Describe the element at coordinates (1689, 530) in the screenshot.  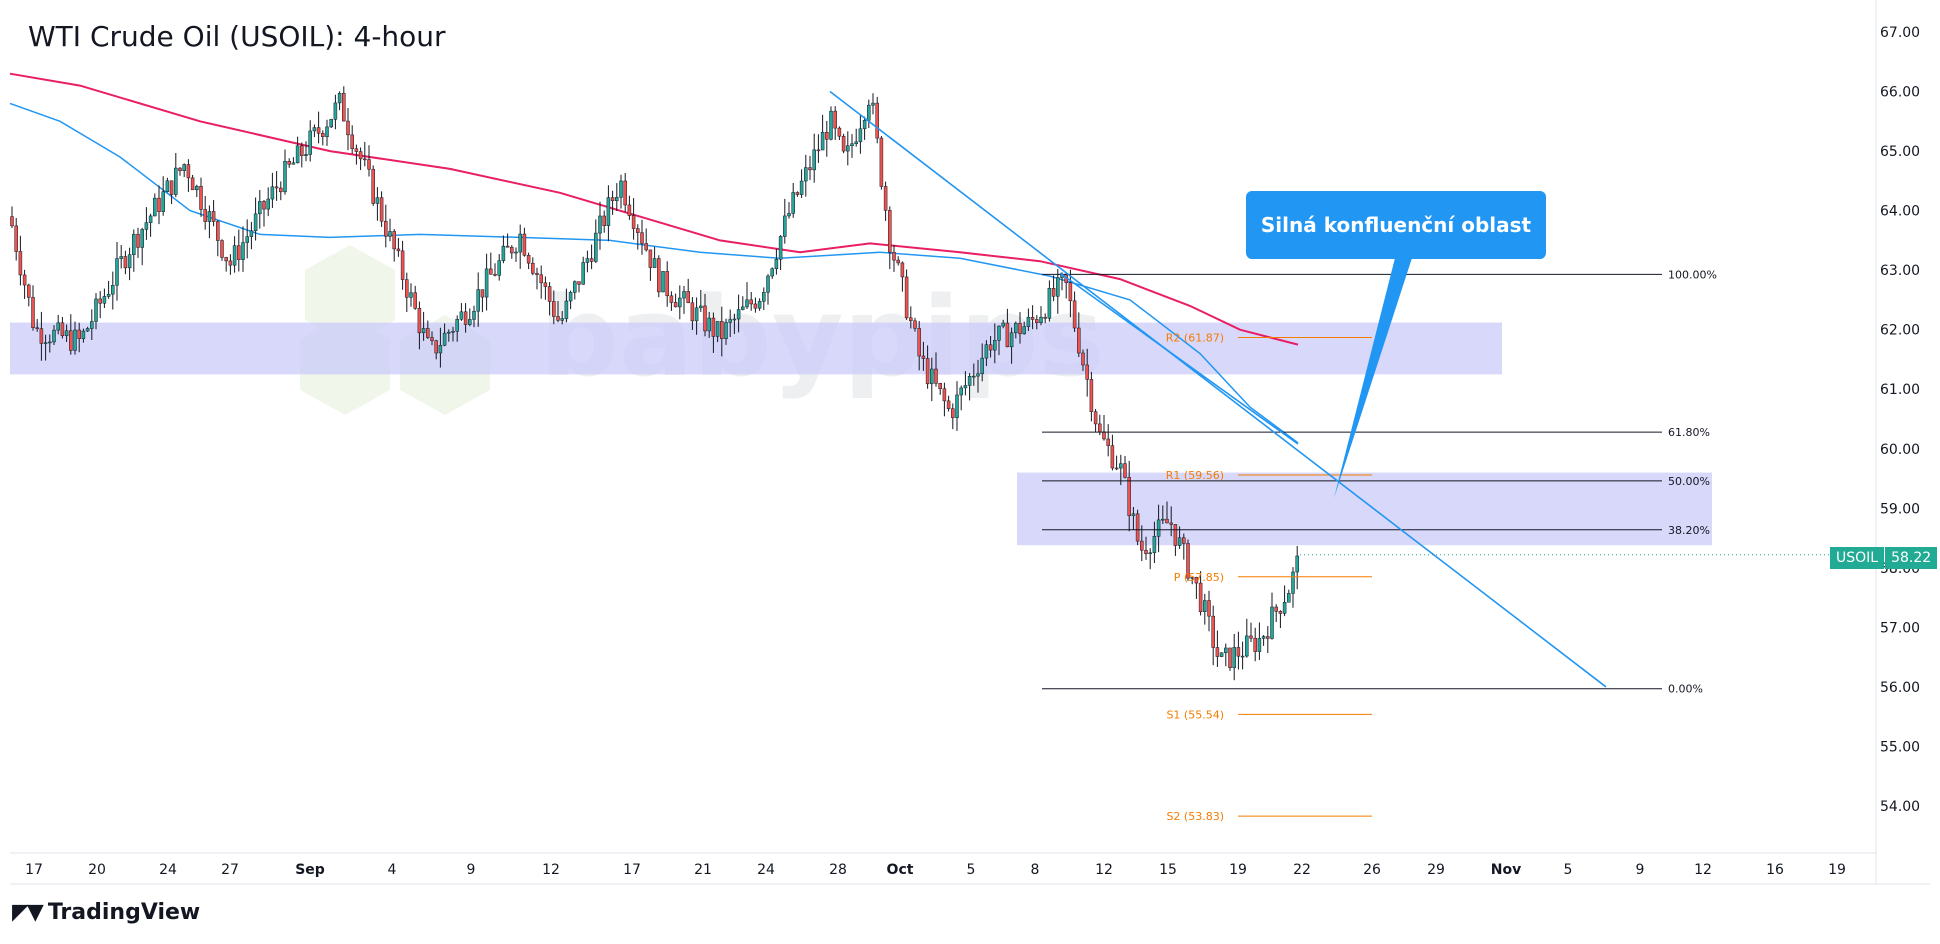
I see `fib-level-label: 38.20%` at that location.